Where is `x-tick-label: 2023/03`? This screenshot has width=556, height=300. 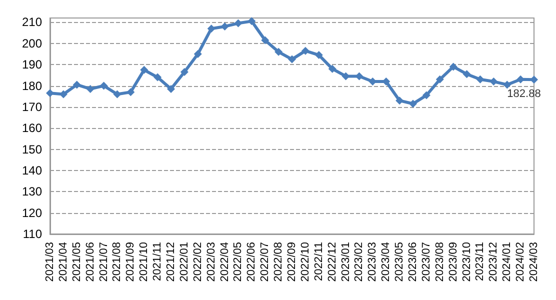
x-tick-label: 2023/03 is located at coordinates (372, 262).